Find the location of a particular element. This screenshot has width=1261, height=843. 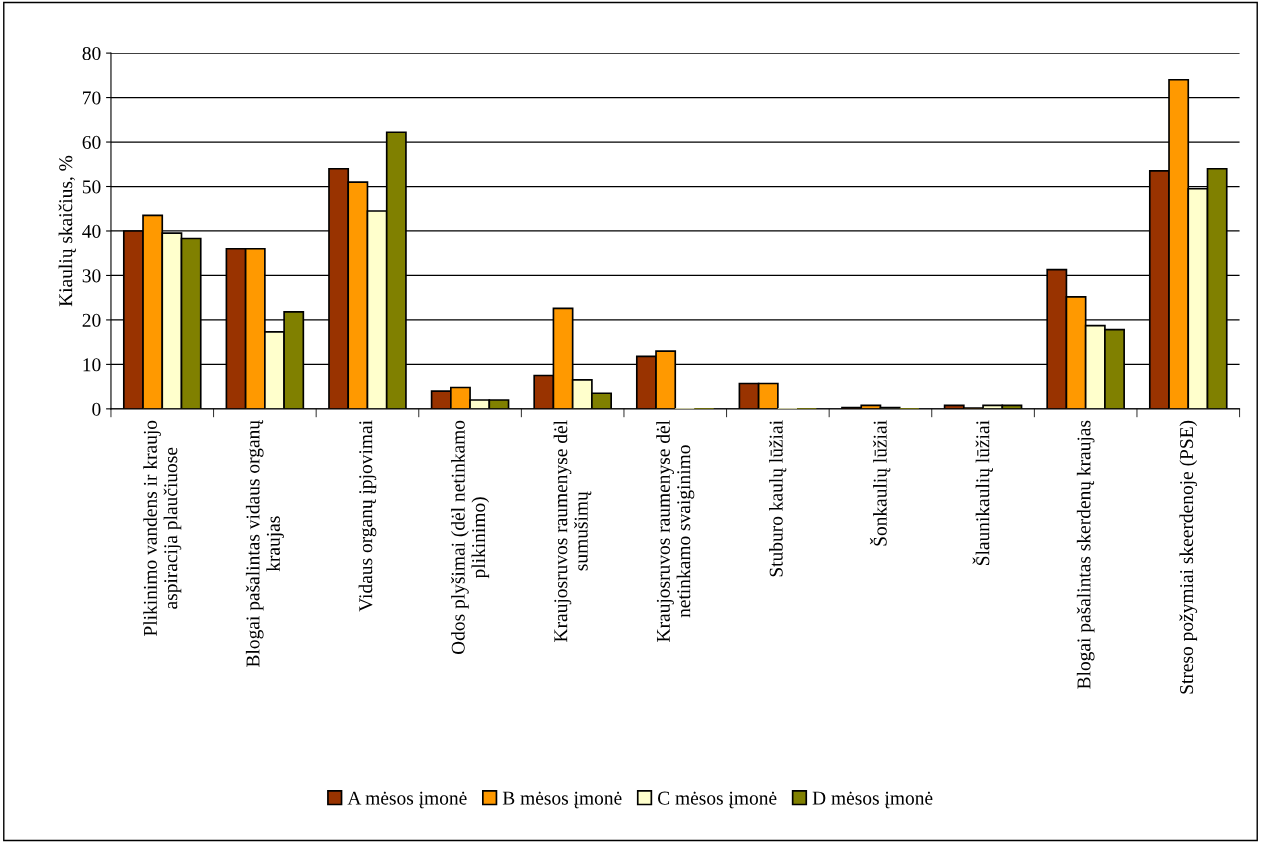

y-tick-label: 60 is located at coordinates (91, 142).